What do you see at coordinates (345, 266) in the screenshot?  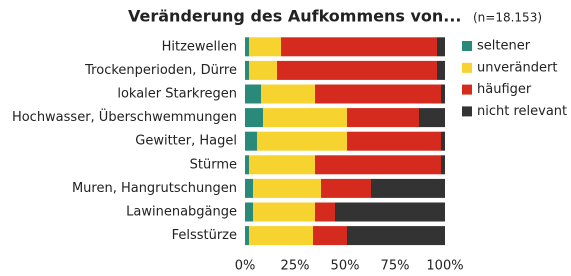 I see `x-tick-label: 50%` at bounding box center [345, 266].